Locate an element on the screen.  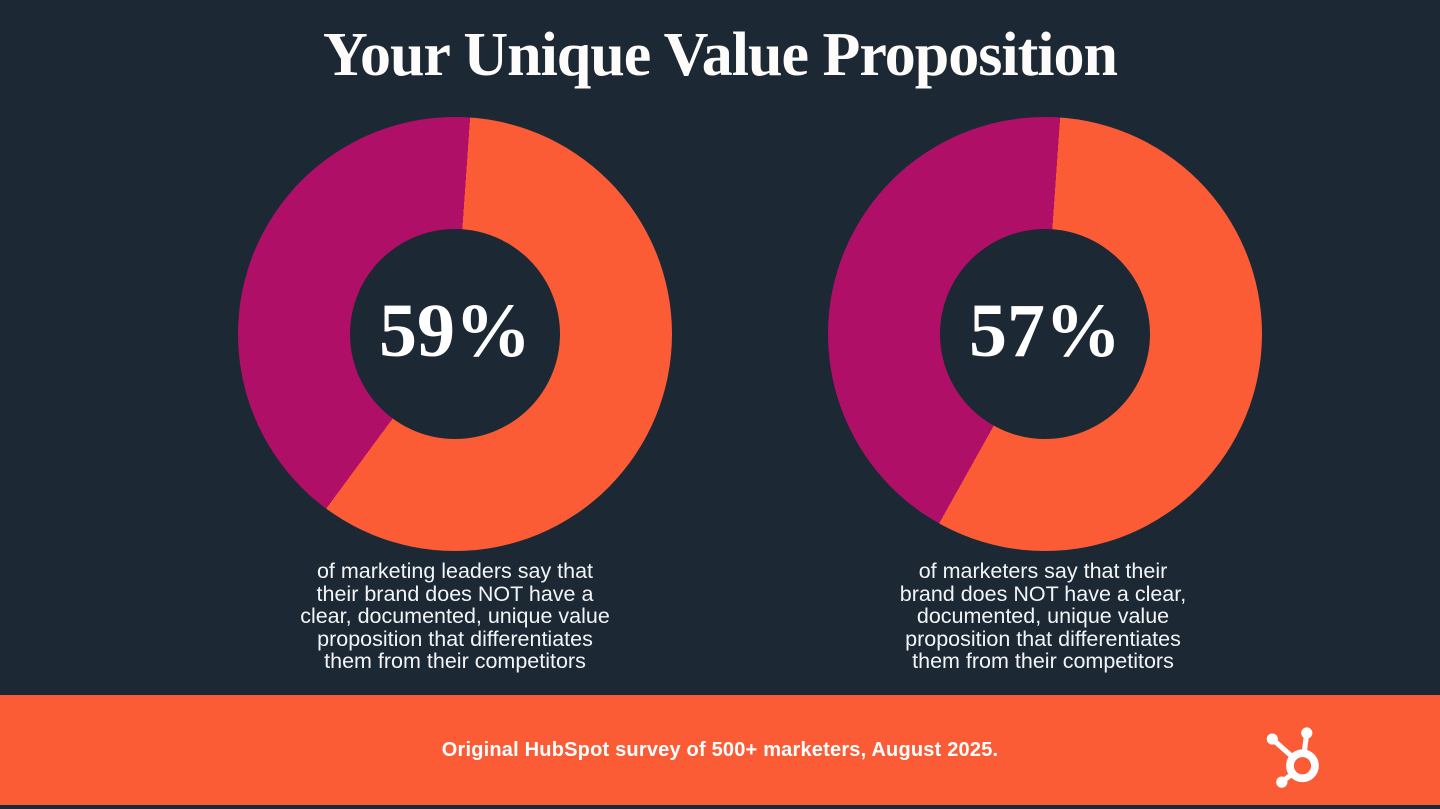
donut-center-value: 59% is located at coordinates (455, 331).